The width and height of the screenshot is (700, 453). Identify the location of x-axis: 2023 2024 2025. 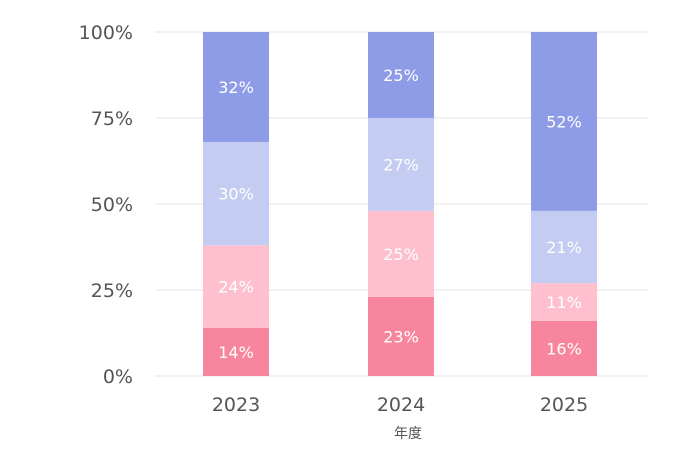
(400, 405).